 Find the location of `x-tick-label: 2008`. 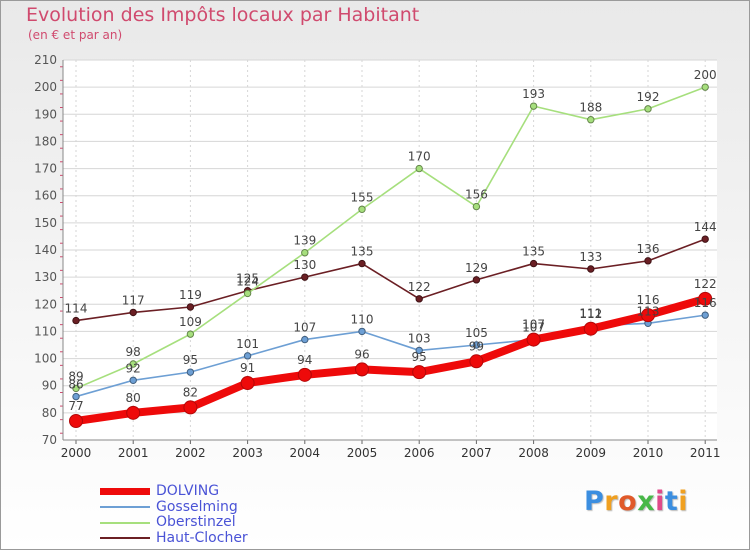

x-tick-label: 2008 is located at coordinates (533, 453).